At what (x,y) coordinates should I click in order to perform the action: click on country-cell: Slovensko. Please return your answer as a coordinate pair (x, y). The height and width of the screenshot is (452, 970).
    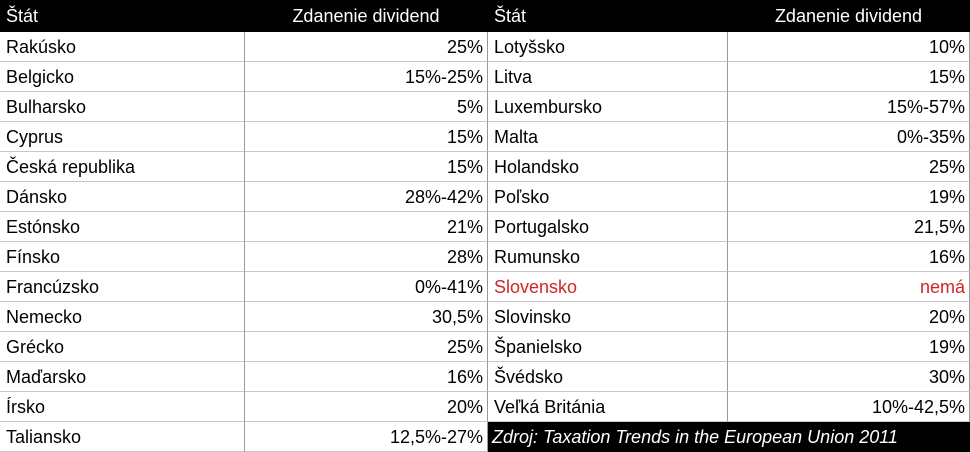
    Looking at the image, I should click on (608, 287).